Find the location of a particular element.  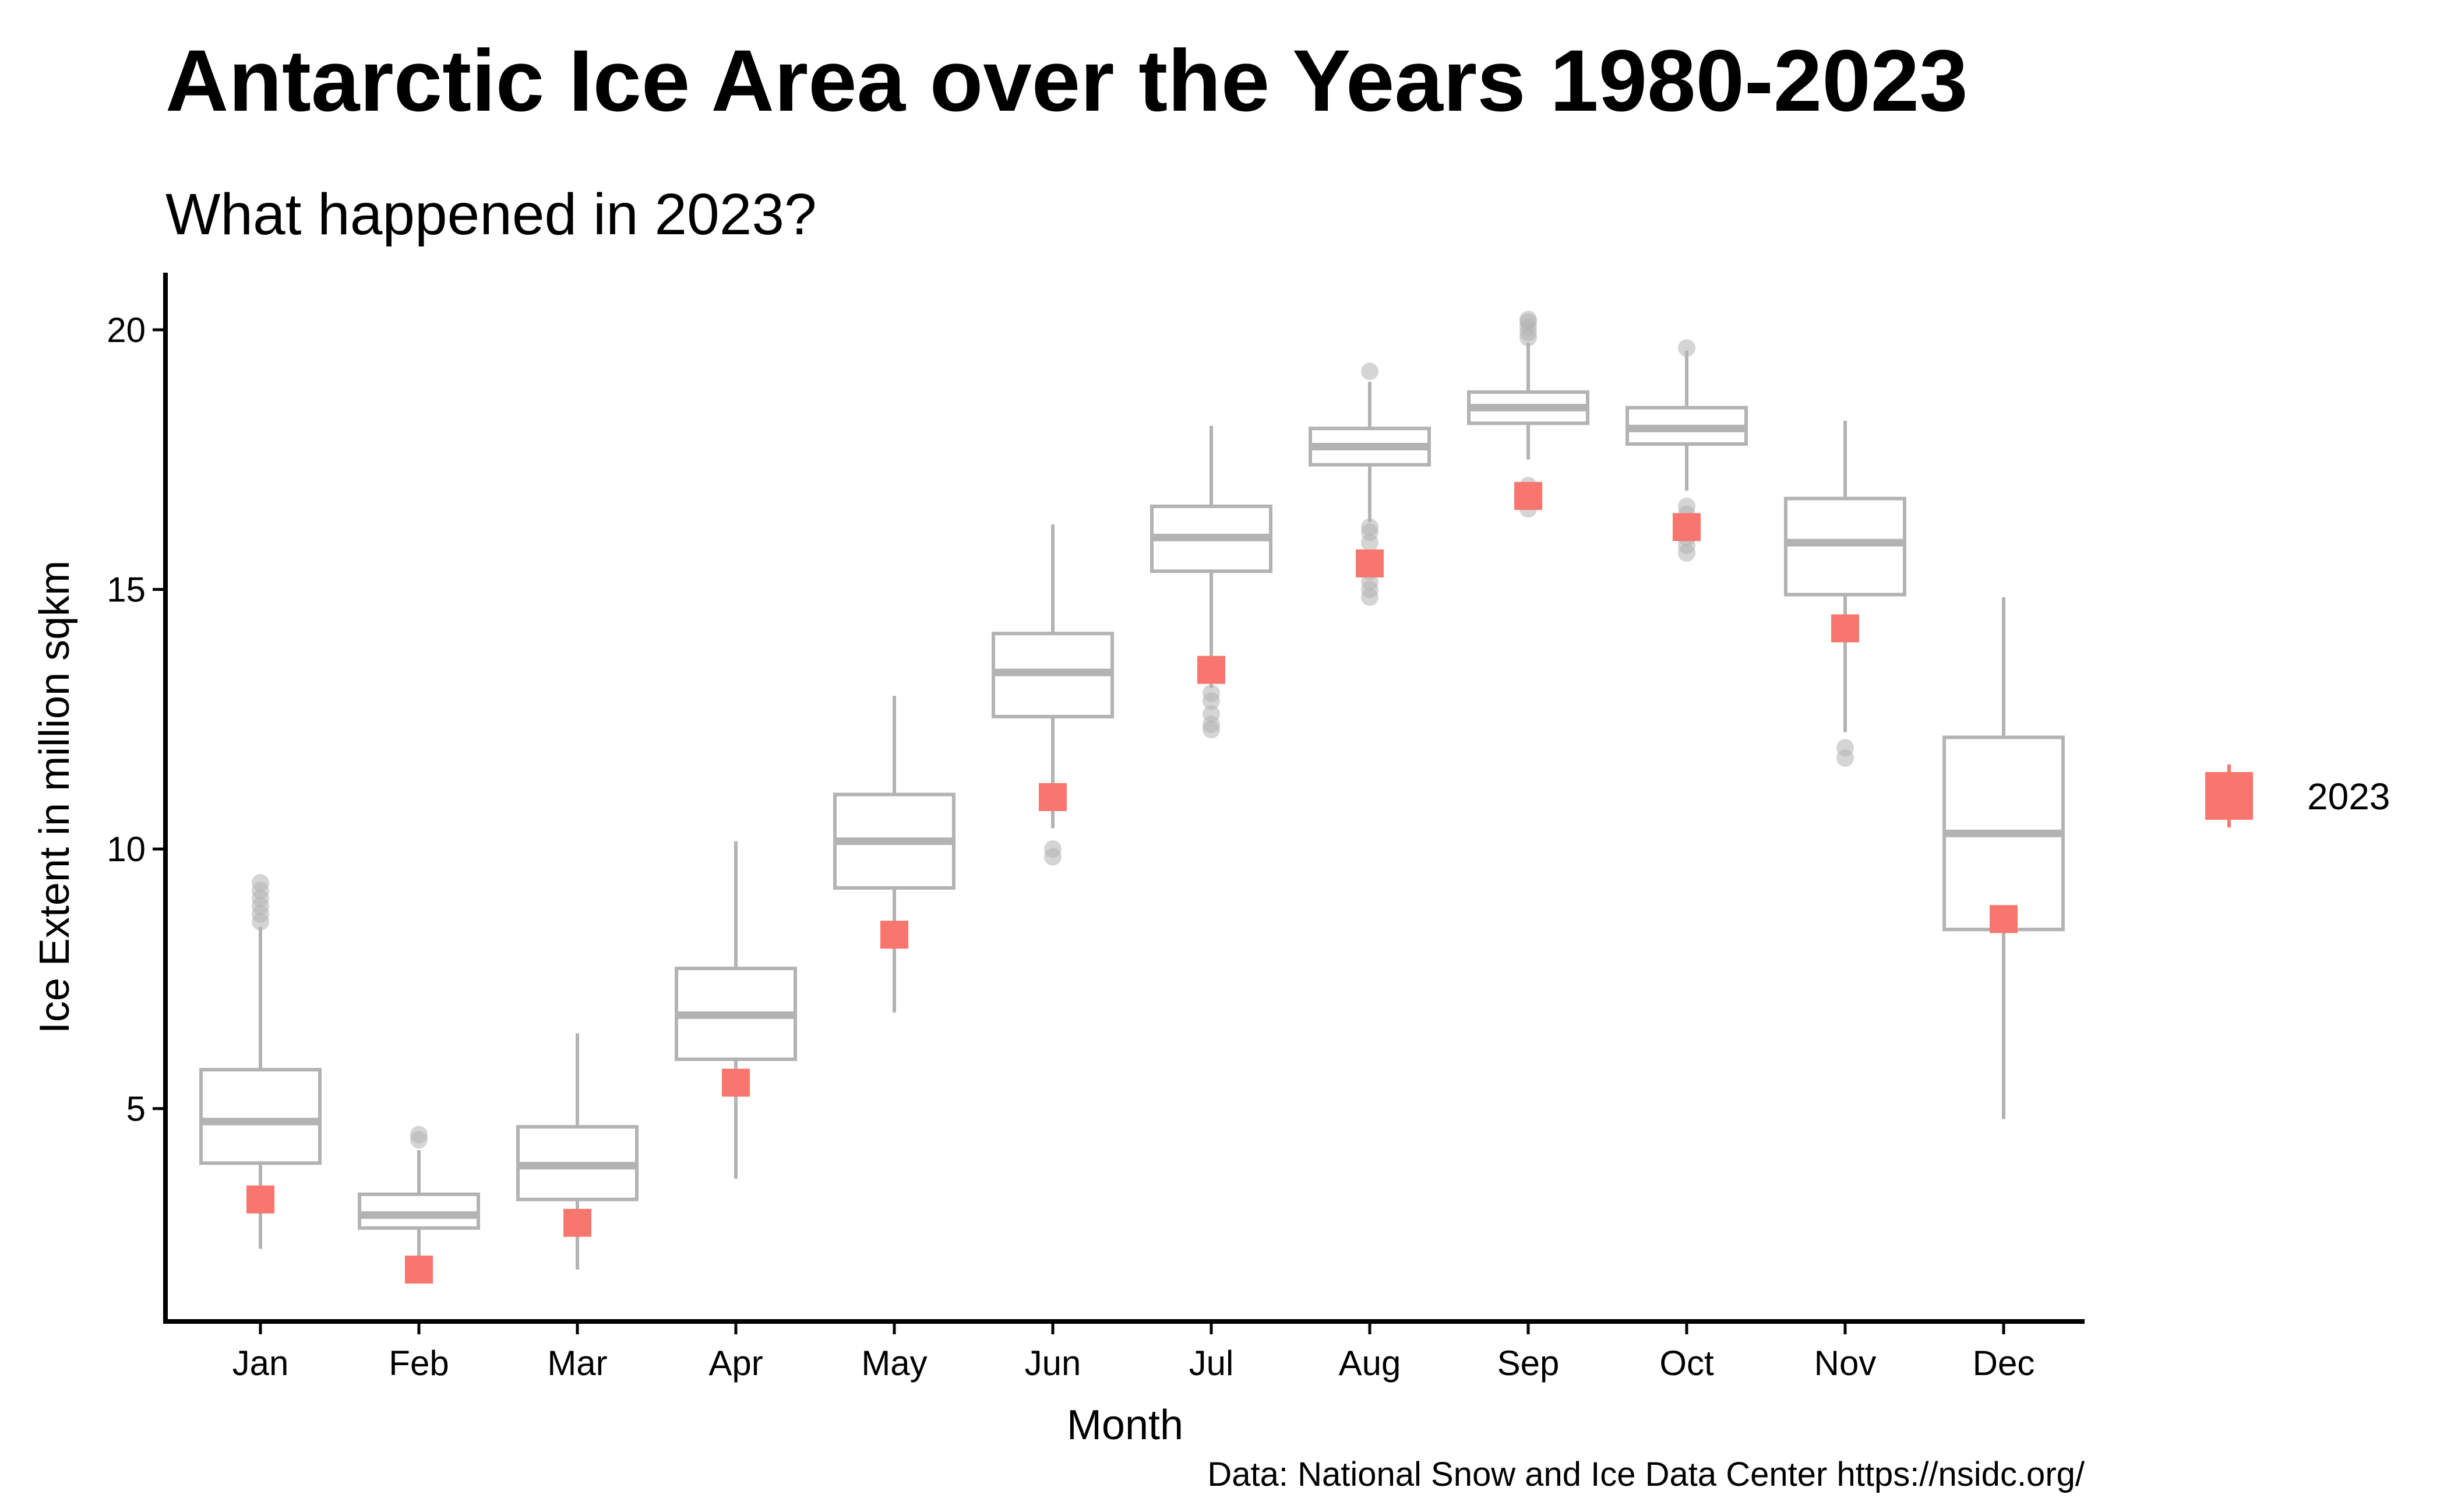

x-tick-label-nov: Nov is located at coordinates (1845, 1363).